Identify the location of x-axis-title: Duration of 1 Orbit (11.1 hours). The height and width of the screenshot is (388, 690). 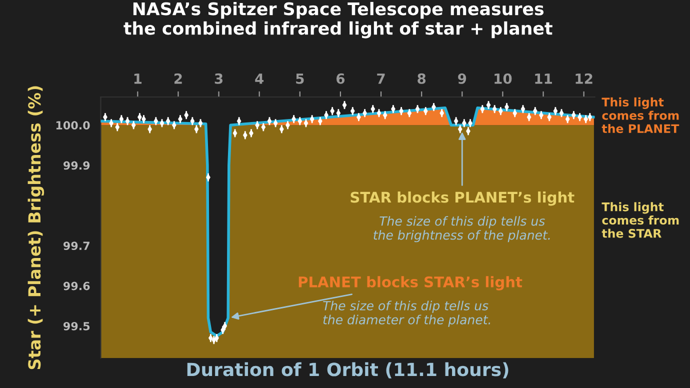
(347, 370).